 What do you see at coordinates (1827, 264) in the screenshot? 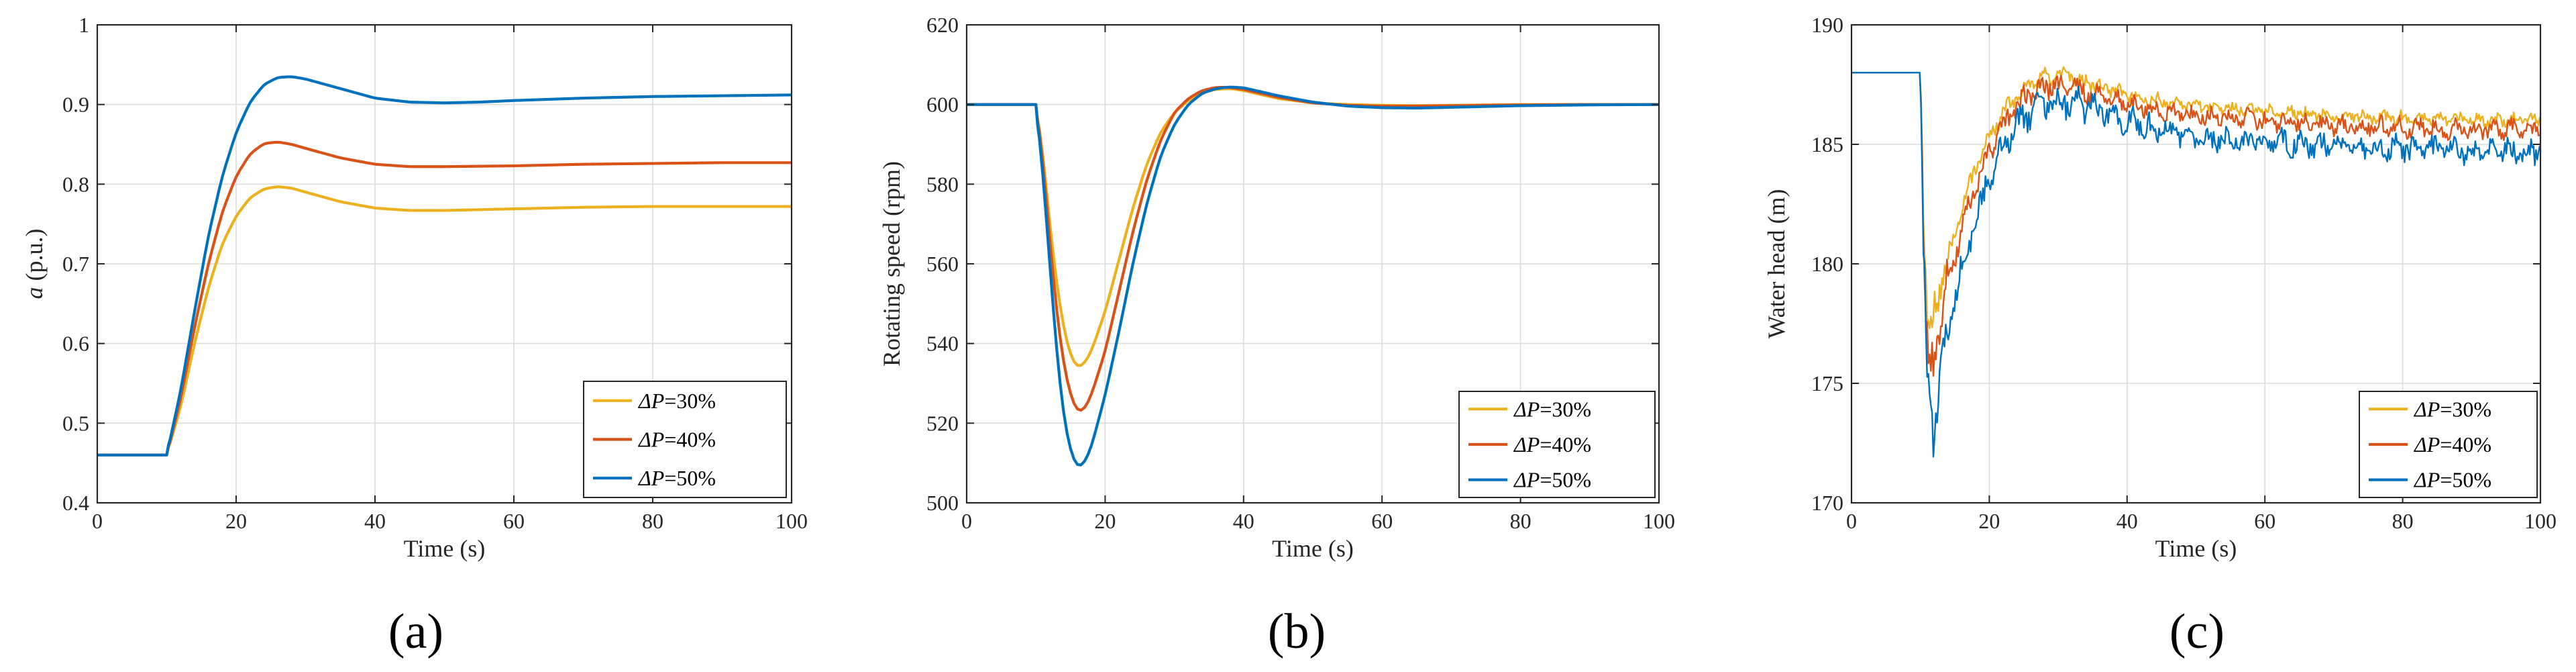
I see `y-tick-label: 180` at bounding box center [1827, 264].